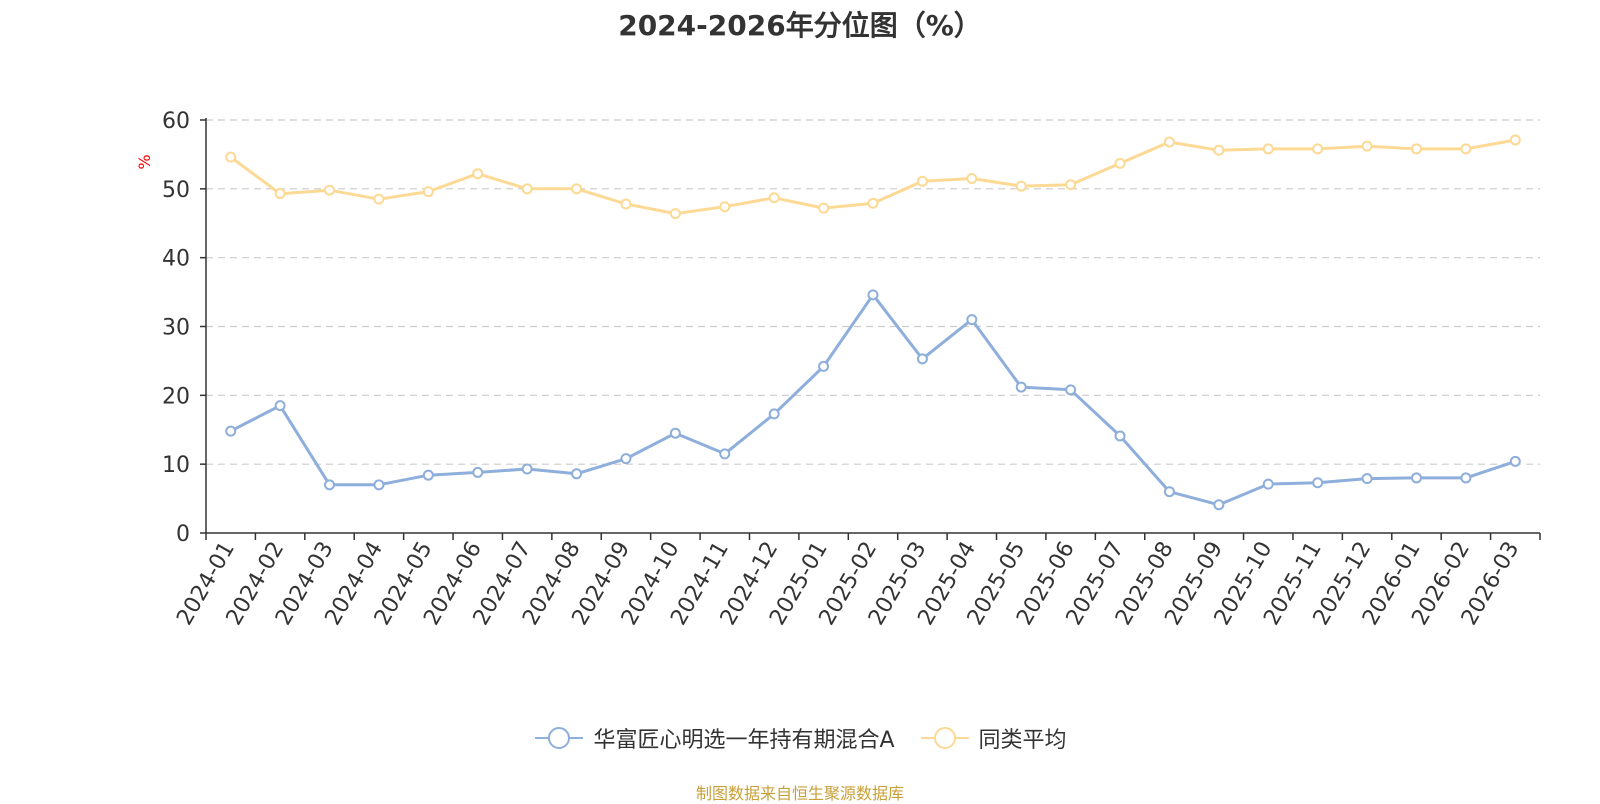 The width and height of the screenshot is (1600, 804). Describe the element at coordinates (176, 328) in the screenshot. I see `y-tick-label-30: 30` at that location.